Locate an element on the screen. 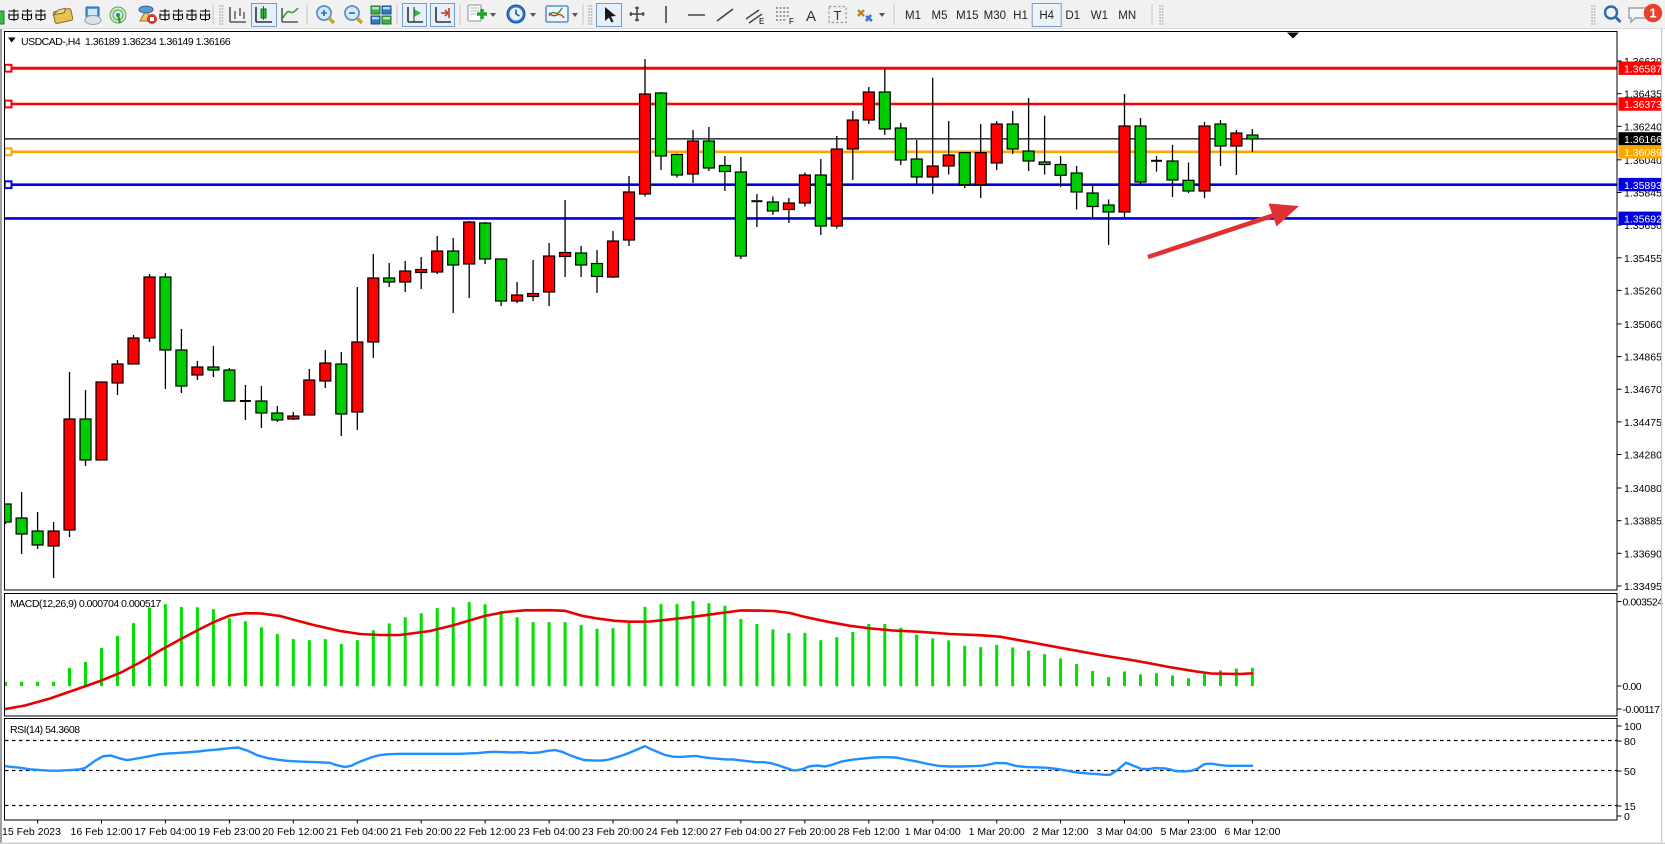 Image resolution: width=1665 pixels, height=844 pixels. svg-text: 1 is located at coordinates (1652, 13).